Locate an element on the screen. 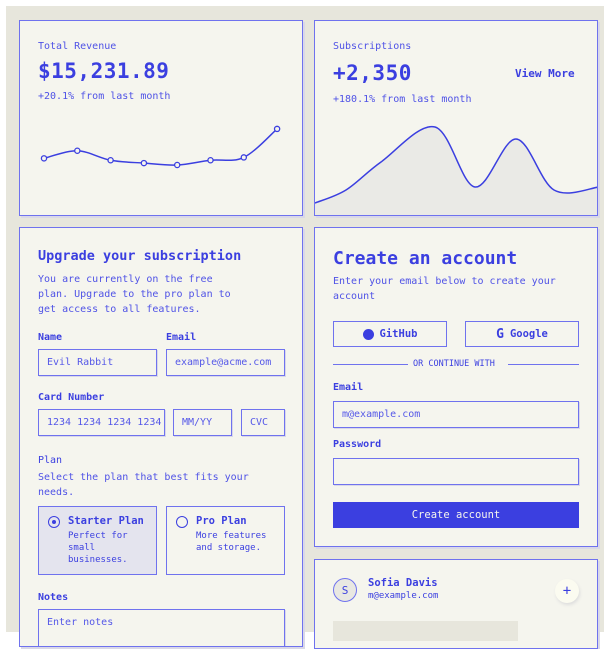 The image size is (610, 649). github-button: GitHub is located at coordinates (390, 334).